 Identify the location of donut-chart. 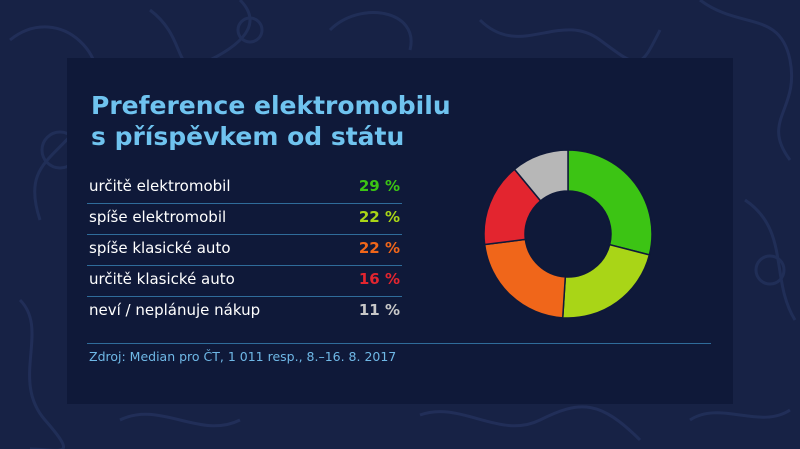
(568, 234).